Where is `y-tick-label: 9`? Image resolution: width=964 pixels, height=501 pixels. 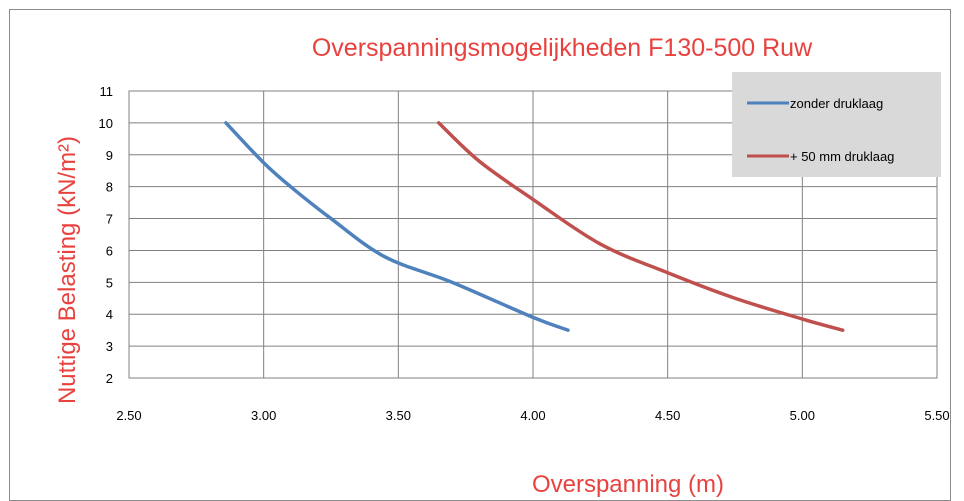
y-tick-label: 9 is located at coordinates (109, 155).